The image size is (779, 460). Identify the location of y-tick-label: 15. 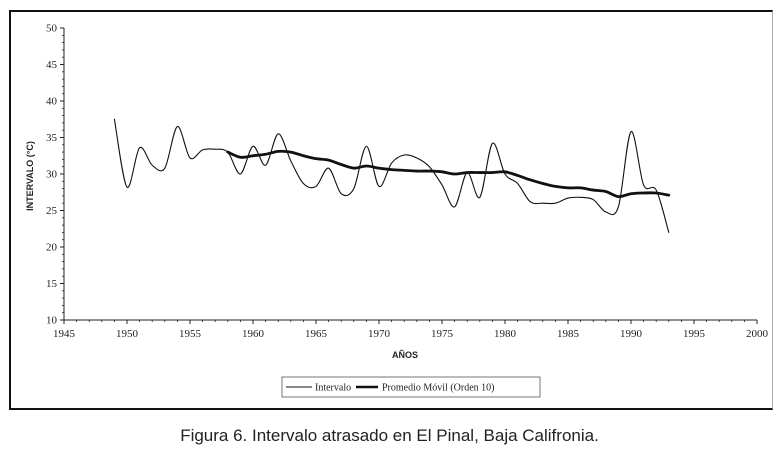
(52, 284).